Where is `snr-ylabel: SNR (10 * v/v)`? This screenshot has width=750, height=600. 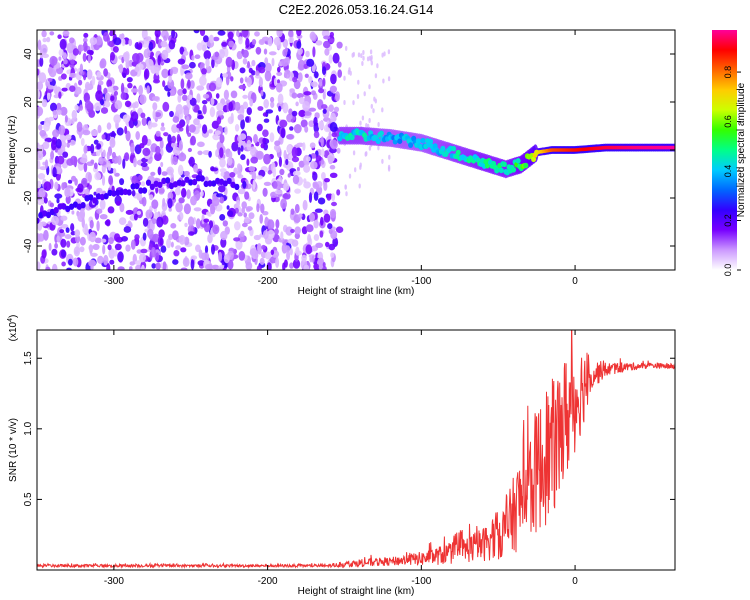
snr-ylabel: SNR (10 * v/v) is located at coordinates (13, 450).